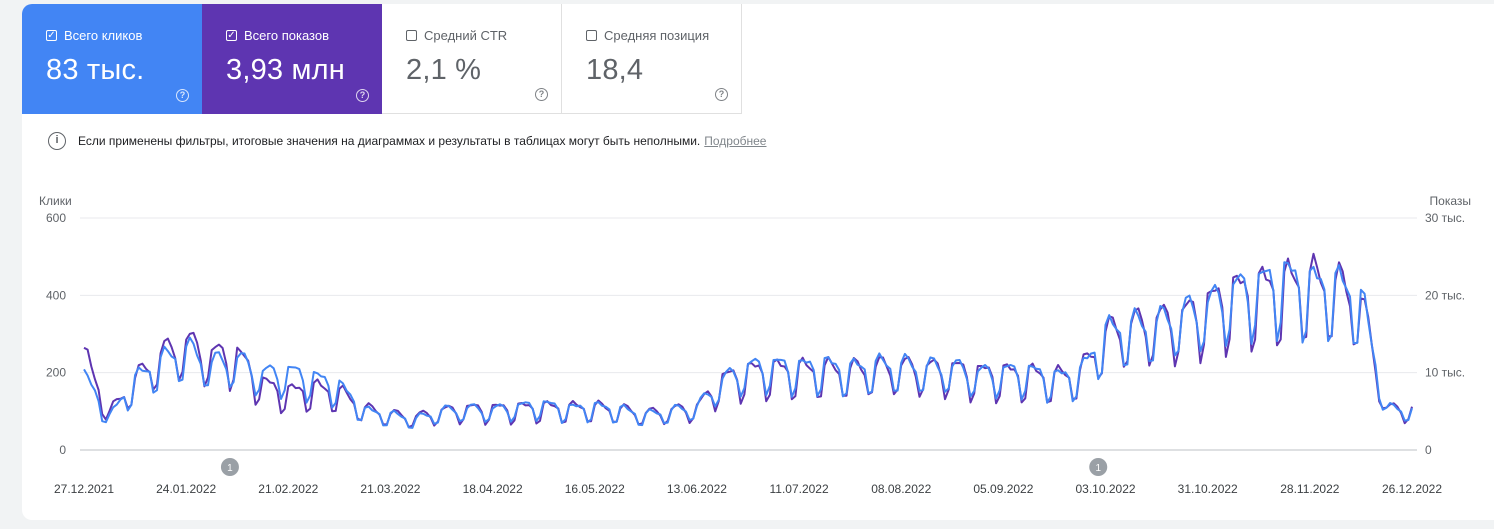 The image size is (1494, 529). What do you see at coordinates (697, 489) in the screenshot?
I see `x-tick-label: 13.06.2022` at bounding box center [697, 489].